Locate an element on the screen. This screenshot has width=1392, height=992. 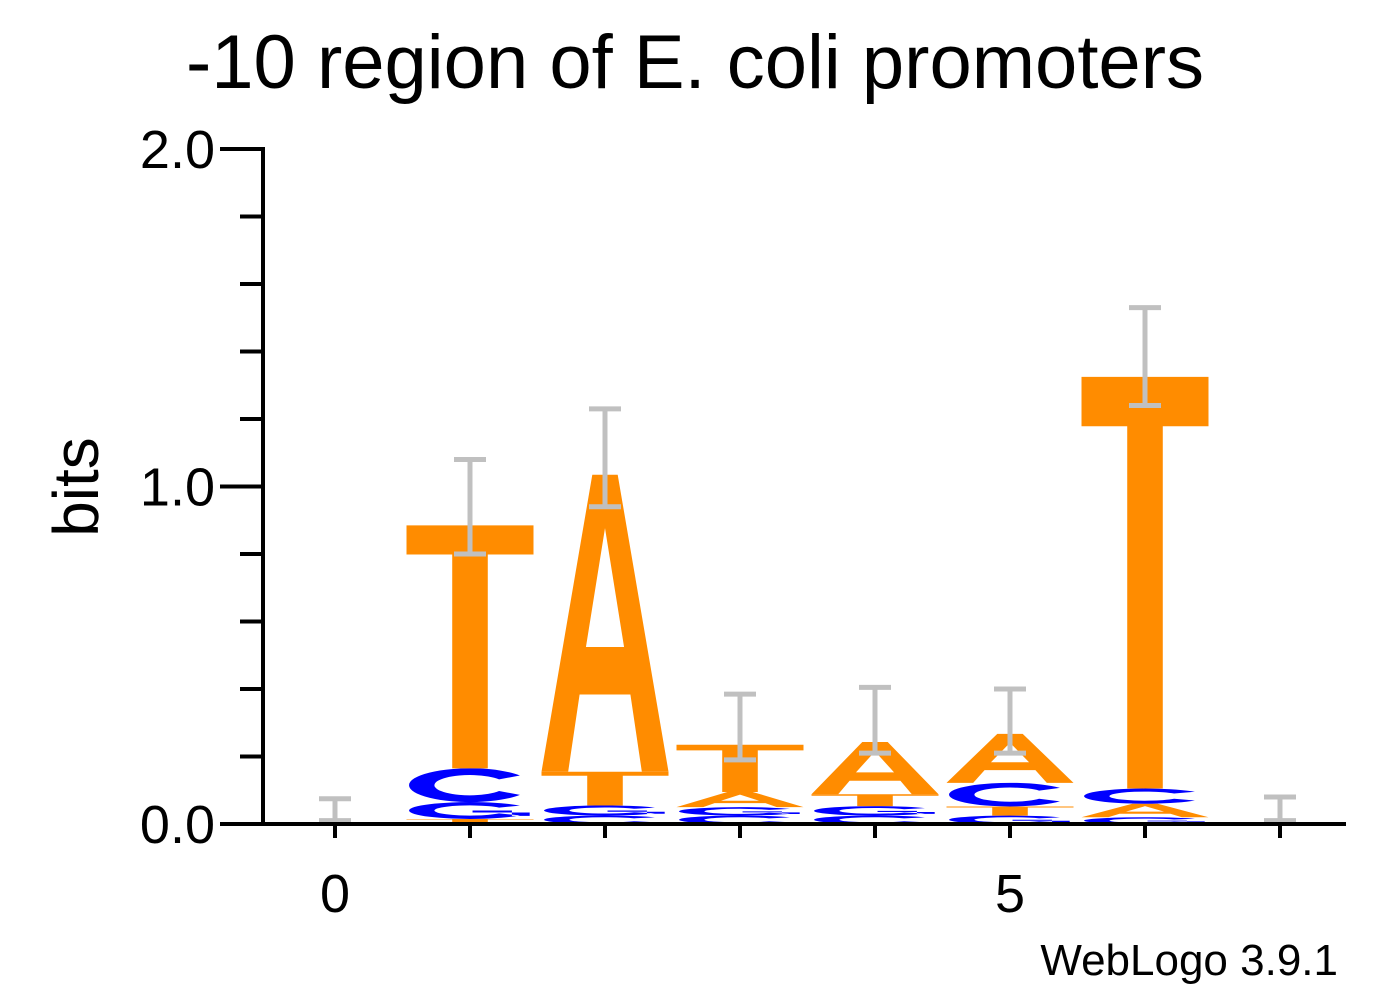
y-axis-label: bits is located at coordinates (76, 487).